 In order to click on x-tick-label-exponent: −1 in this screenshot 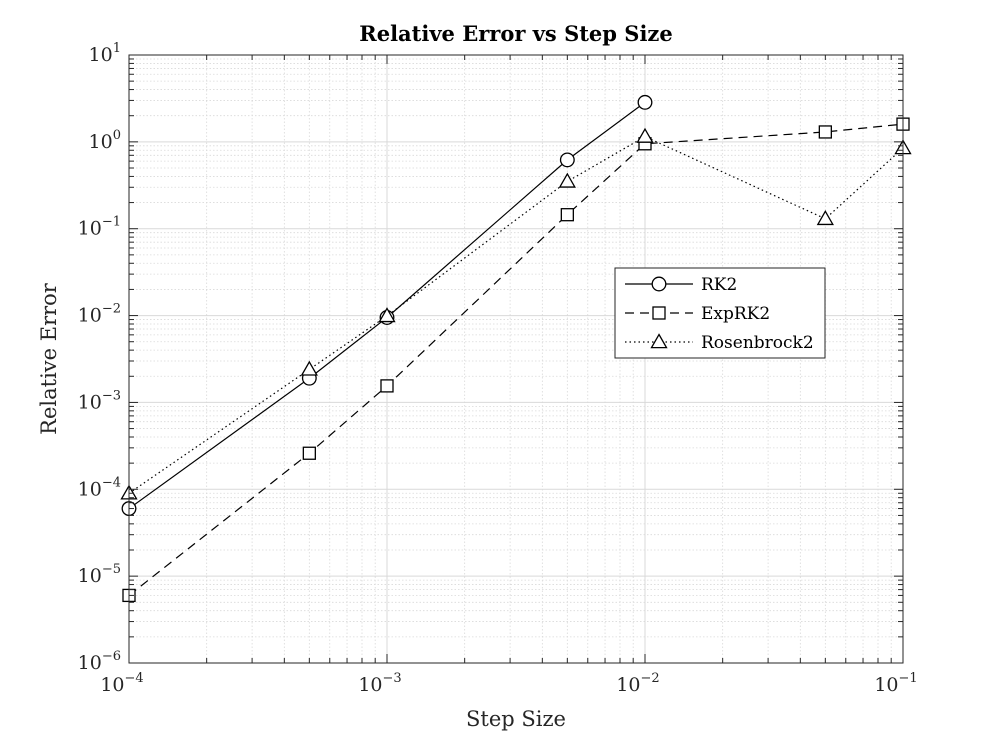, I will do `click(908, 678)`.